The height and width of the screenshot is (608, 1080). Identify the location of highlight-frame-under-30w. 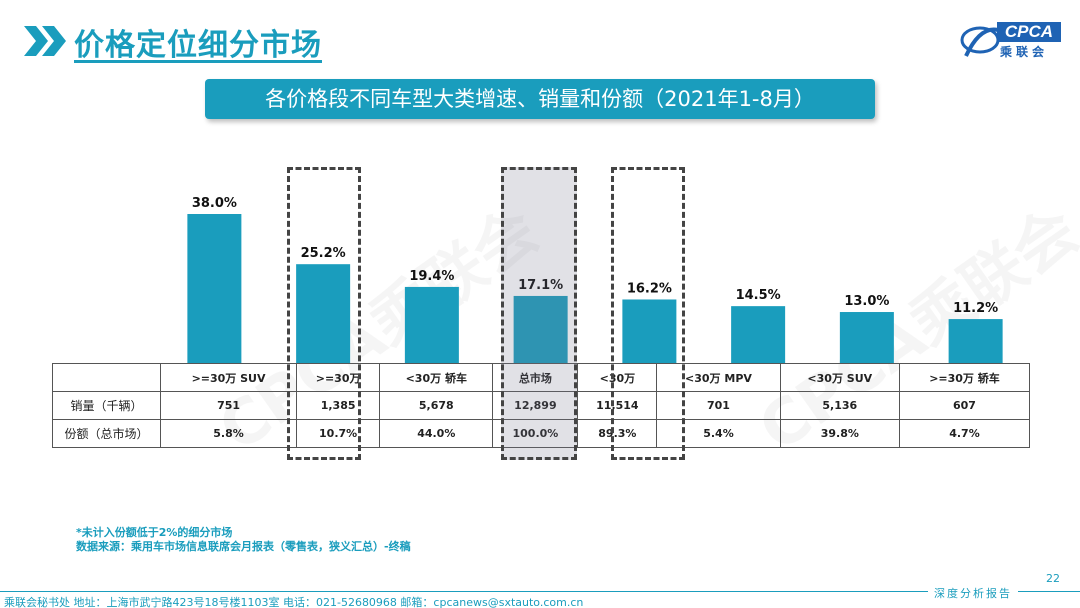
(648, 313).